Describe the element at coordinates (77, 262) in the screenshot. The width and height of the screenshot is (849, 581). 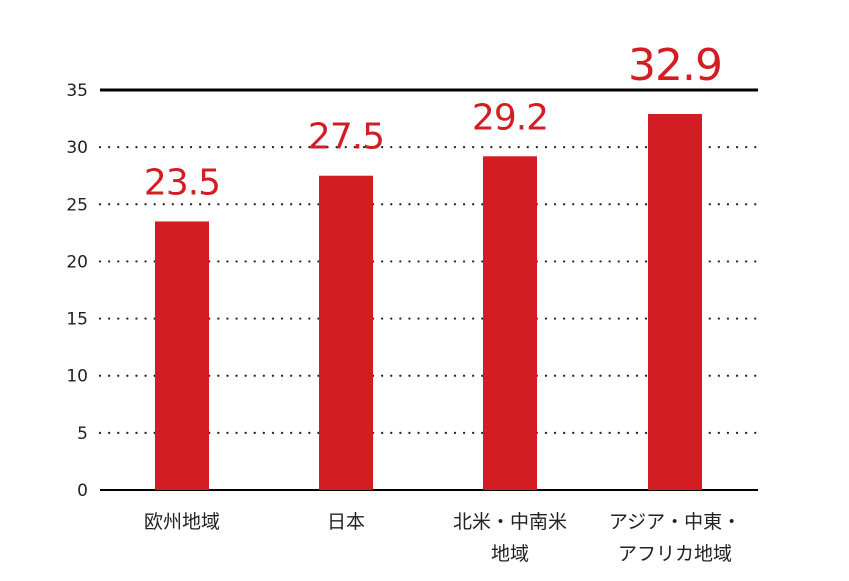
I see `y-tick-label: 20` at that location.